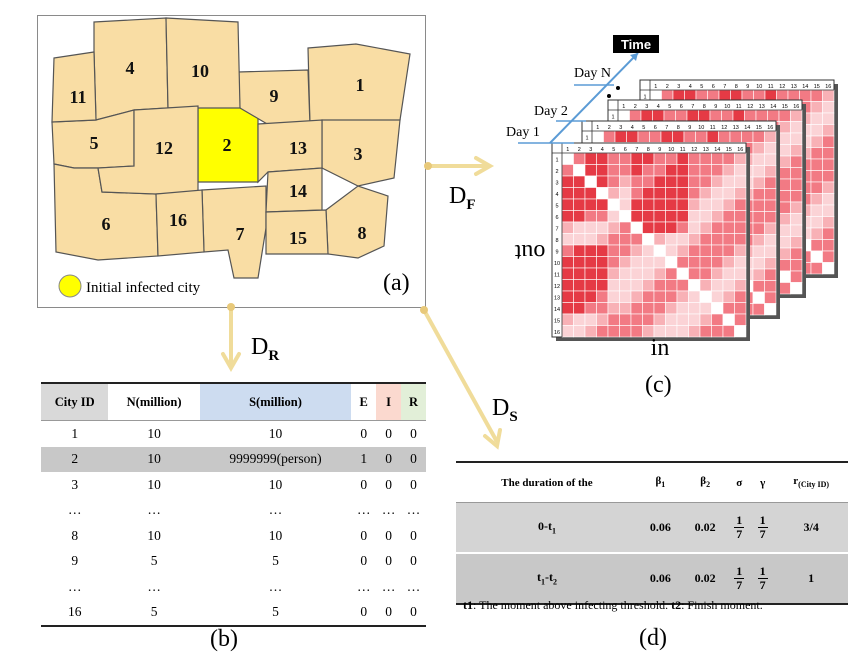 Image resolution: width=861 pixels, height=667 pixels. I want to click on table-d-header: γ, so click(762, 482).